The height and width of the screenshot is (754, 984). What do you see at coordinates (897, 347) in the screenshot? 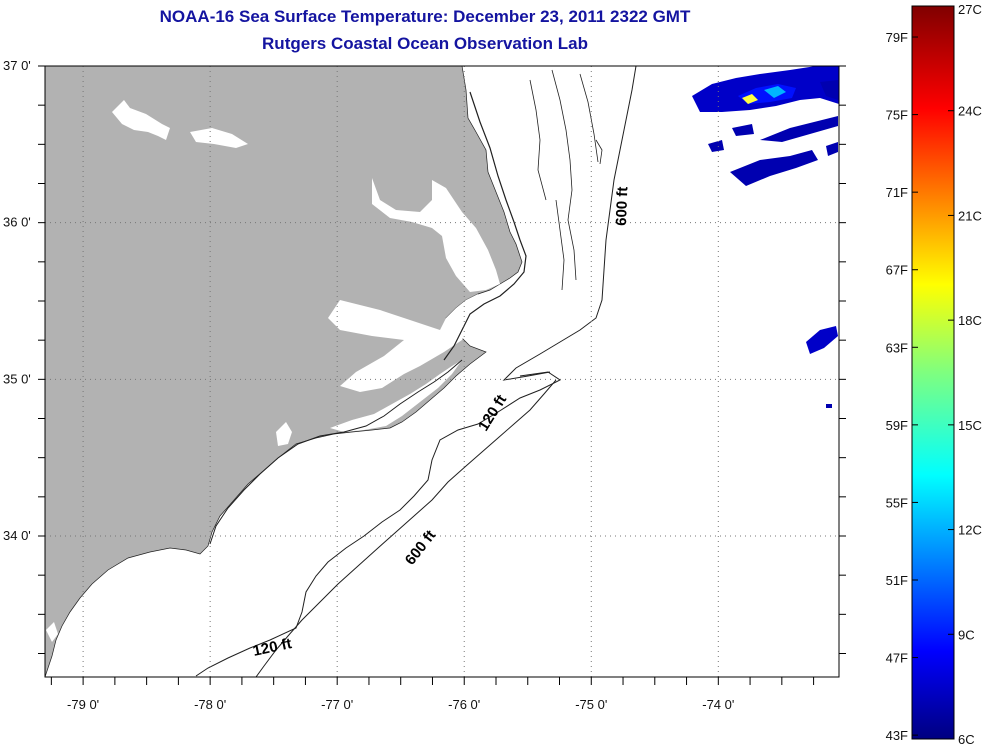
I see `colorbar-label-f: 63F` at bounding box center [897, 347].